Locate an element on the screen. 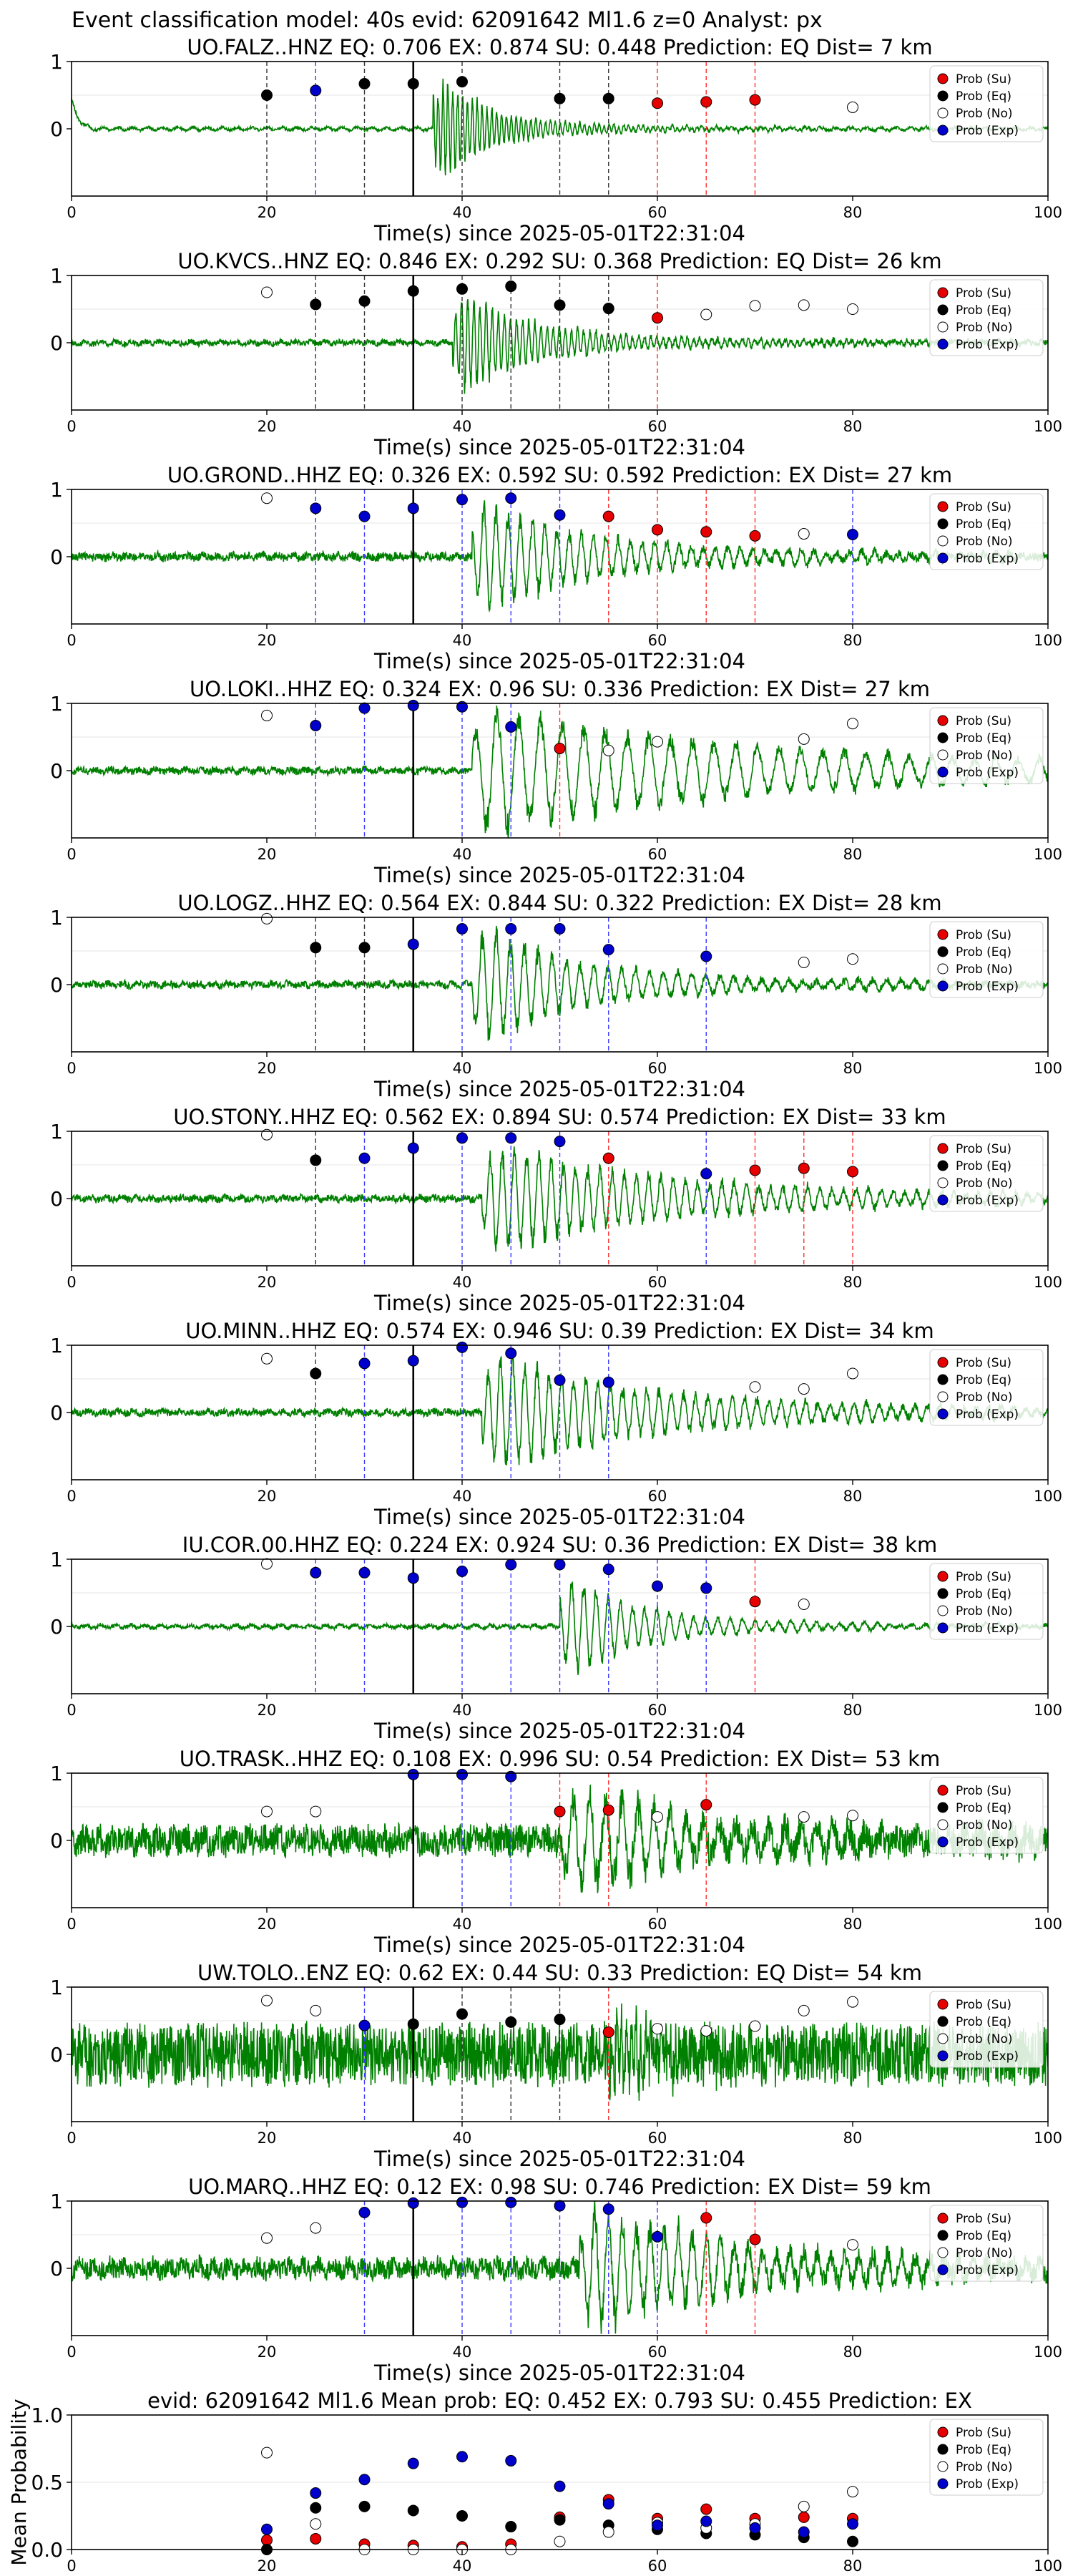  mean-point-su is located at coordinates (804, 2517).